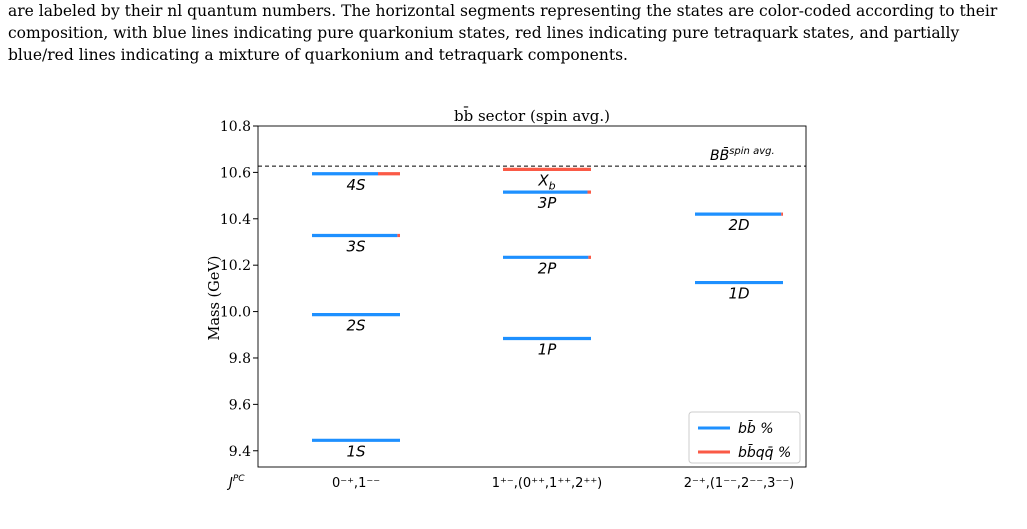 The image size is (1027, 529). What do you see at coordinates (356, 326) in the screenshot?
I see `level-label: 2S` at bounding box center [356, 326].